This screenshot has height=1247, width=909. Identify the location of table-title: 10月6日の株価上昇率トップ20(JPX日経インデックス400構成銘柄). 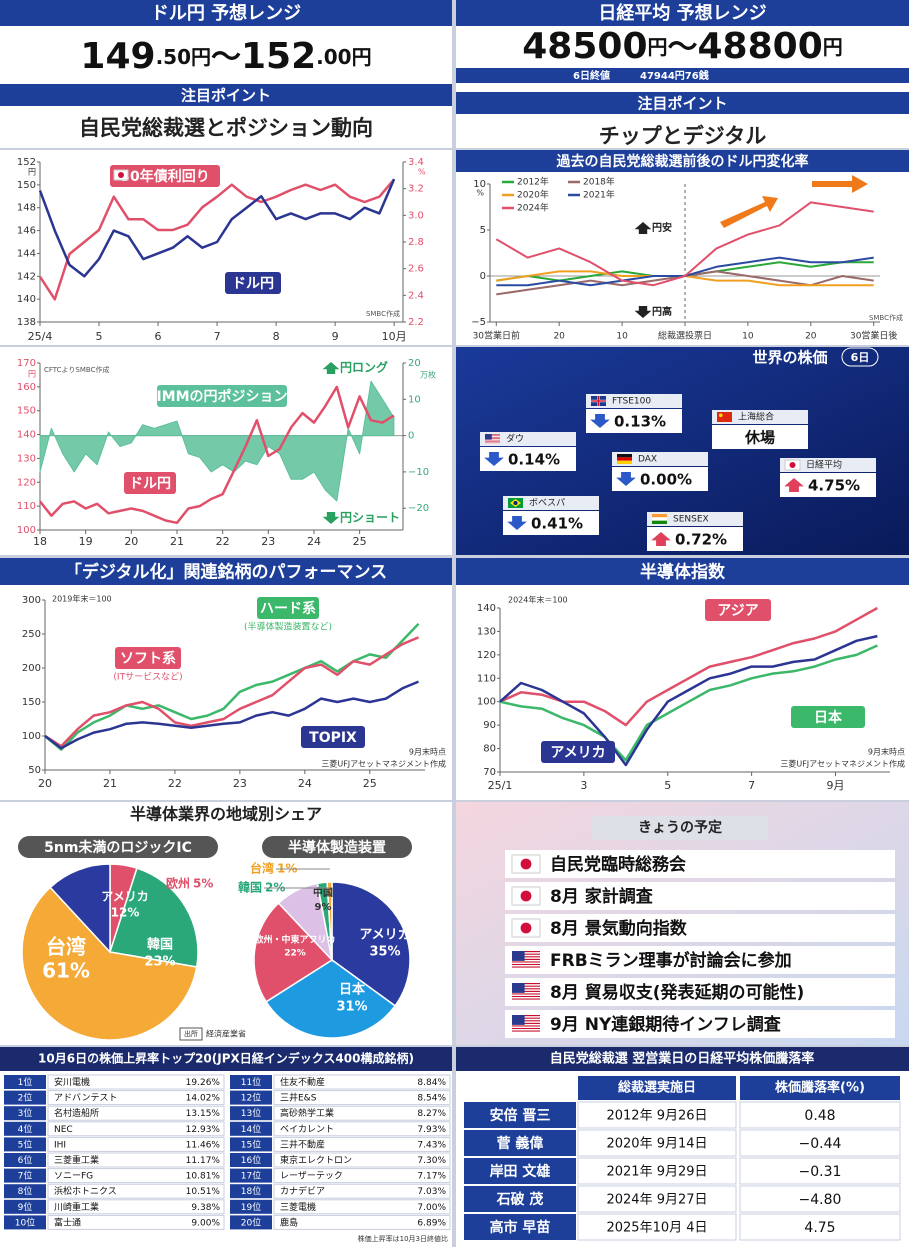
(226, 1058).